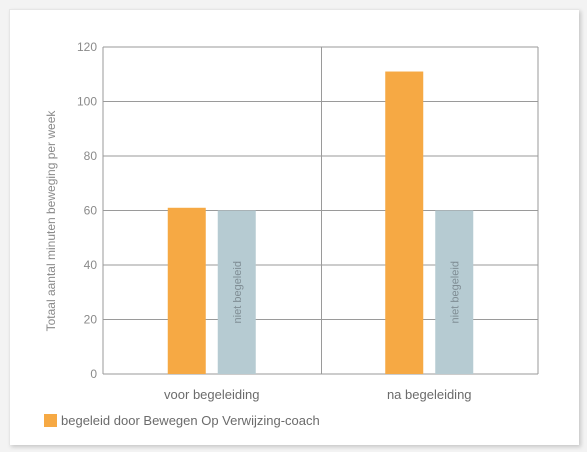  I want to click on bar-series1-cat2, so click(404, 223).